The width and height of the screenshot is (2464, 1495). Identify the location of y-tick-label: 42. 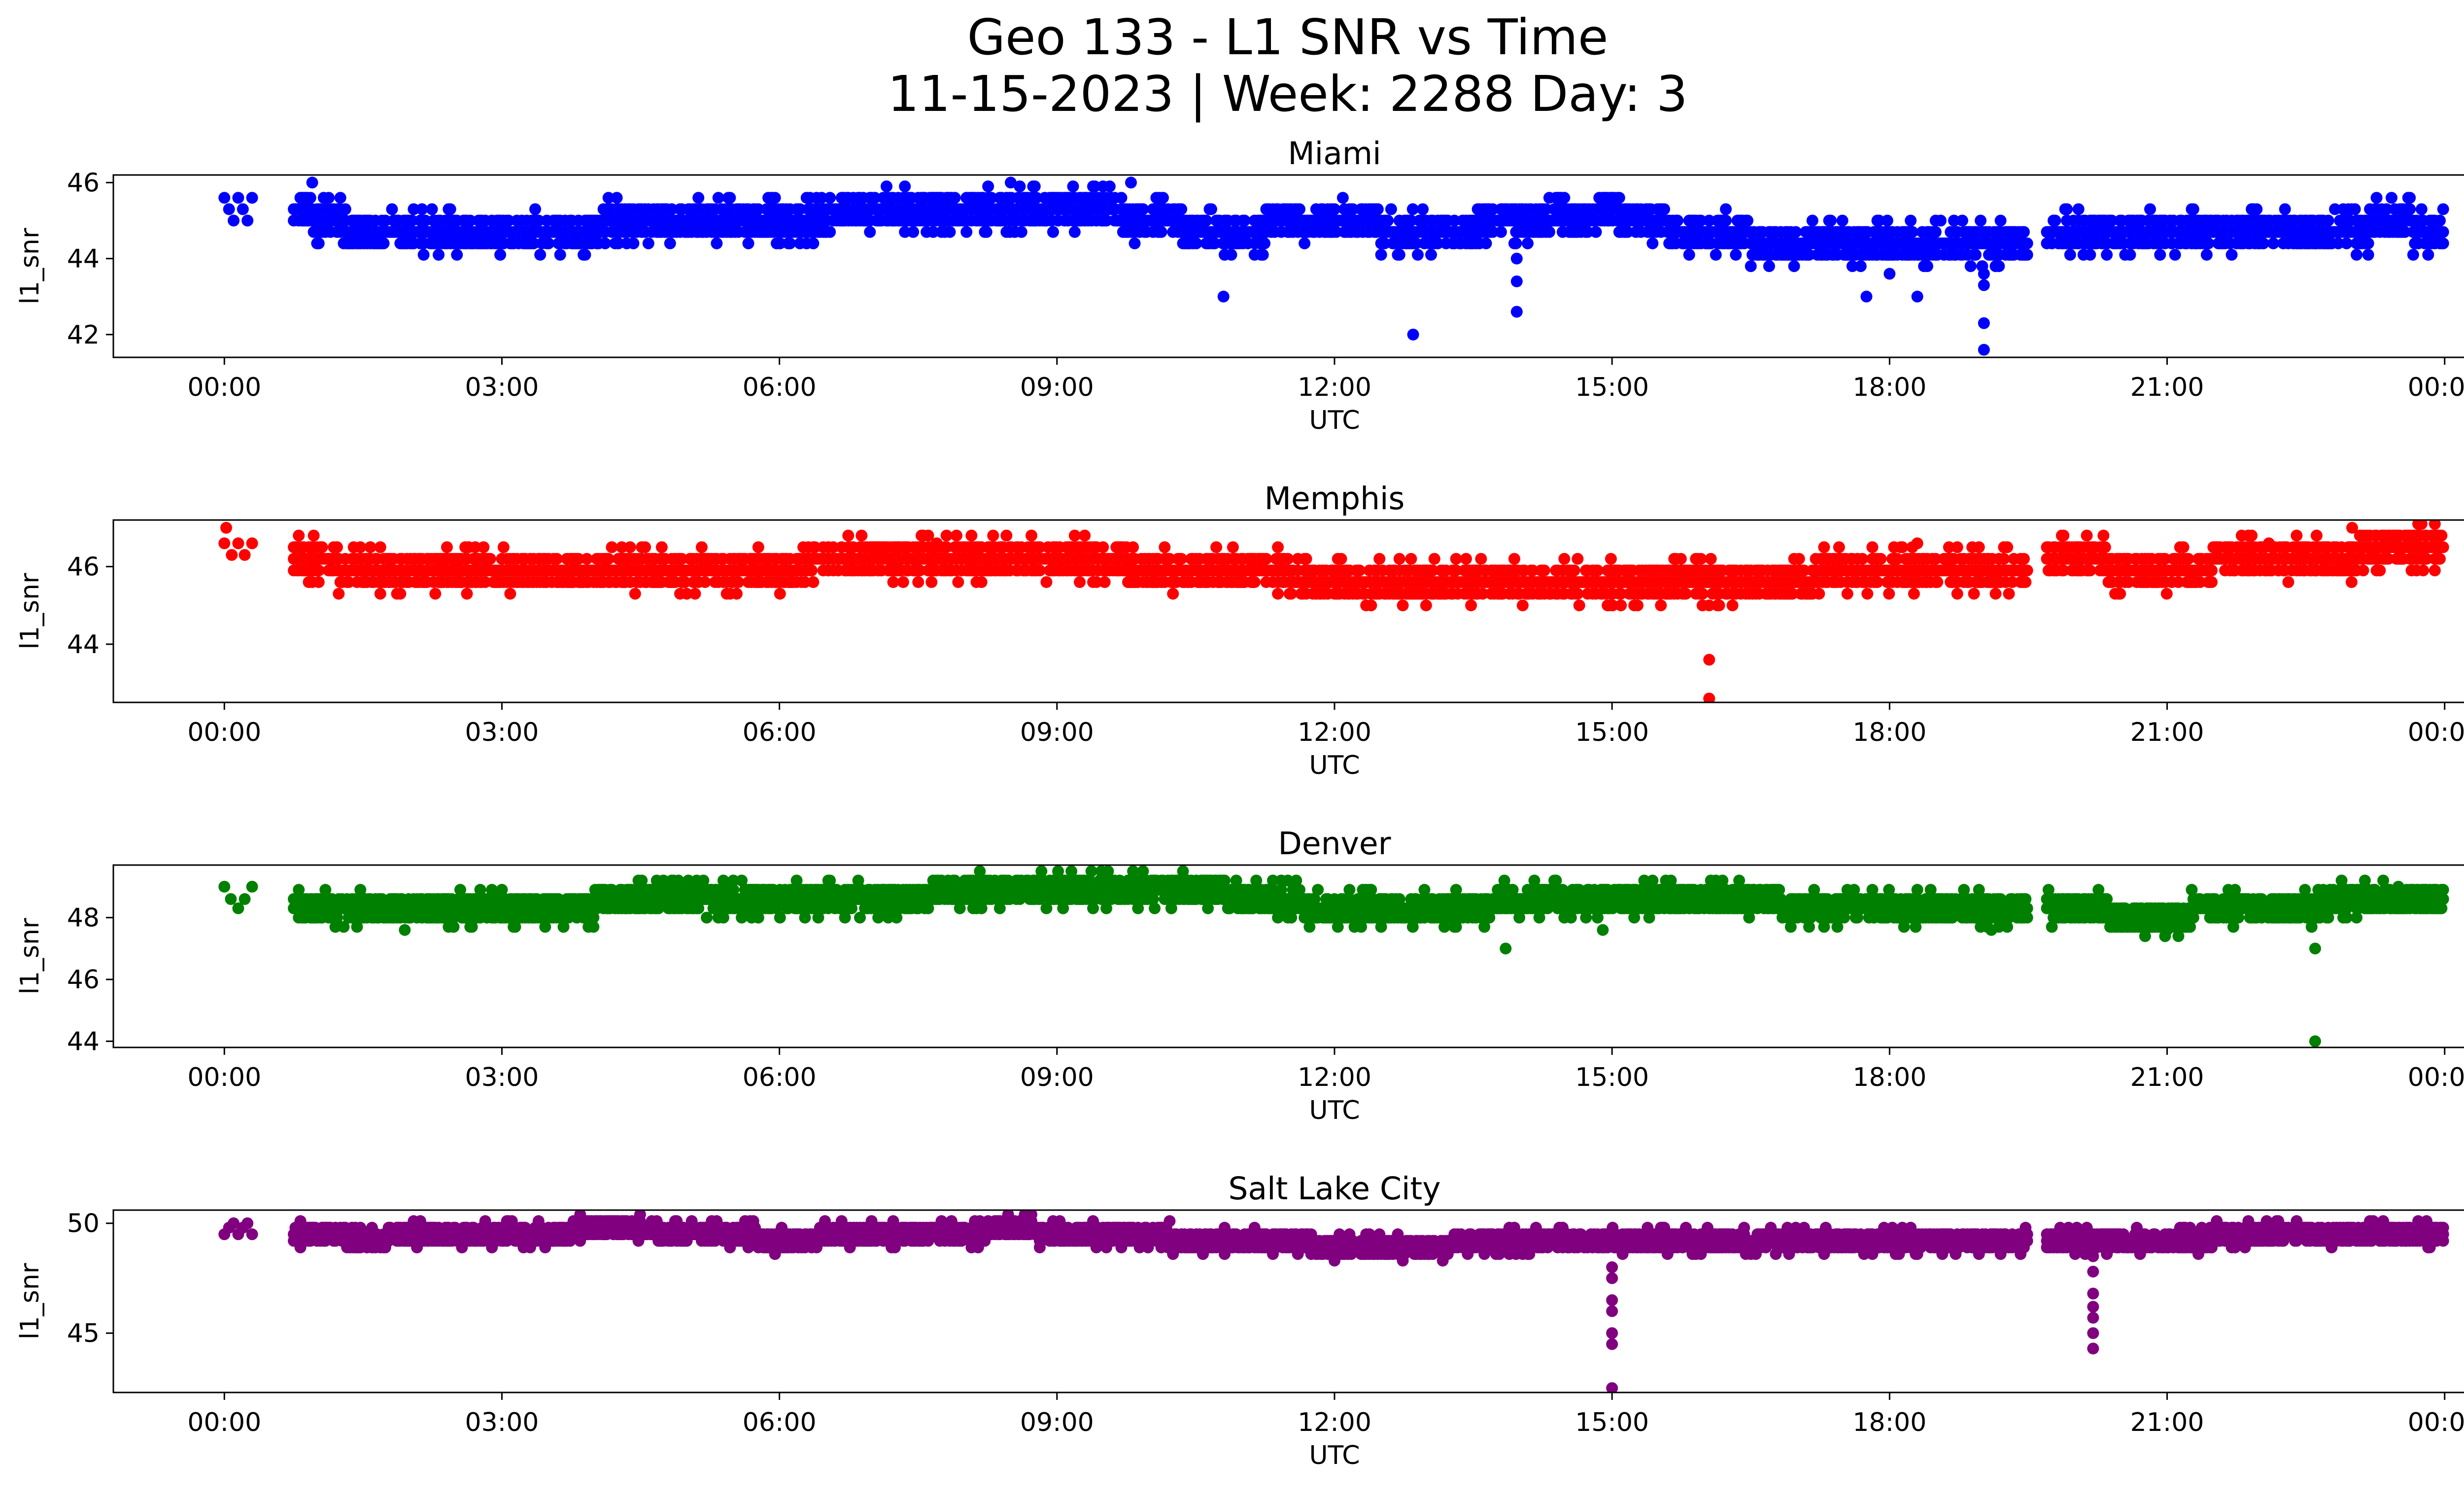
(83, 335).